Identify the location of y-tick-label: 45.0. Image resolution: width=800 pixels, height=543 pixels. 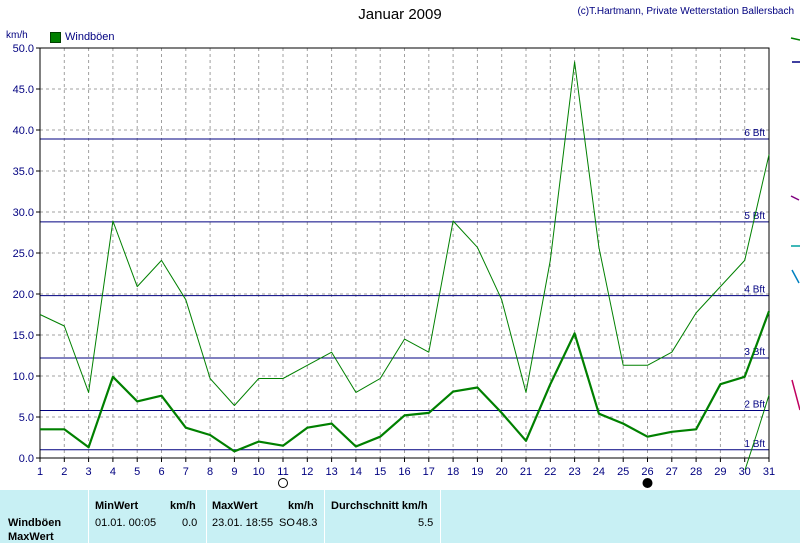
(23, 90).